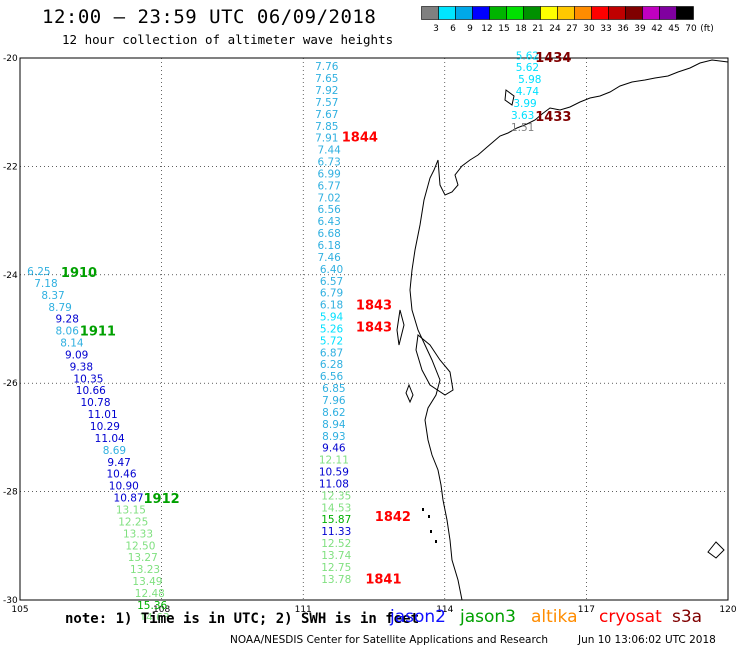  Describe the element at coordinates (114, 451) in the screenshot. I see `wave-height-value: 8.69` at that location.